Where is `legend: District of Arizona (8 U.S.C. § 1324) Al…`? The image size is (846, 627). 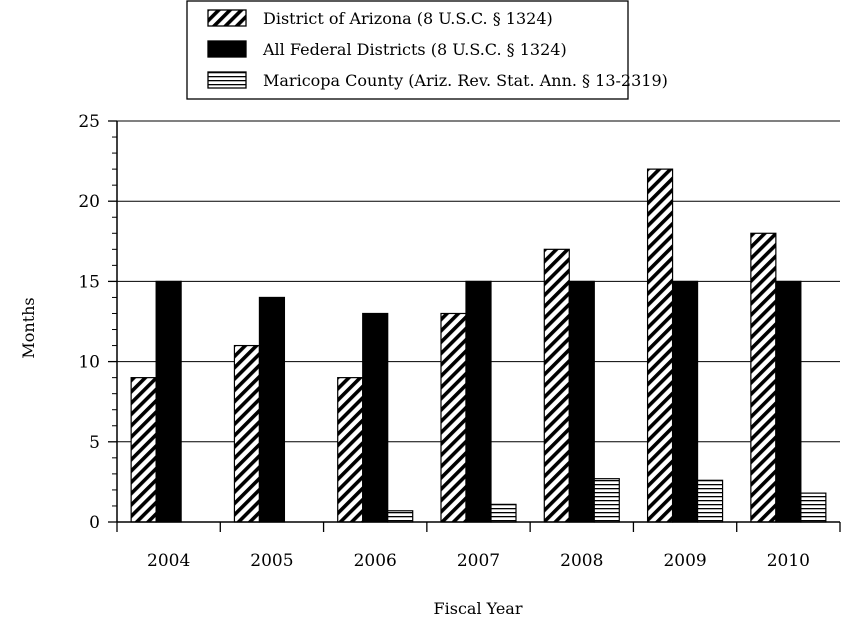 legend: District of Arizona (8 U.S.C. § 1324) Al… is located at coordinates (427, 50).